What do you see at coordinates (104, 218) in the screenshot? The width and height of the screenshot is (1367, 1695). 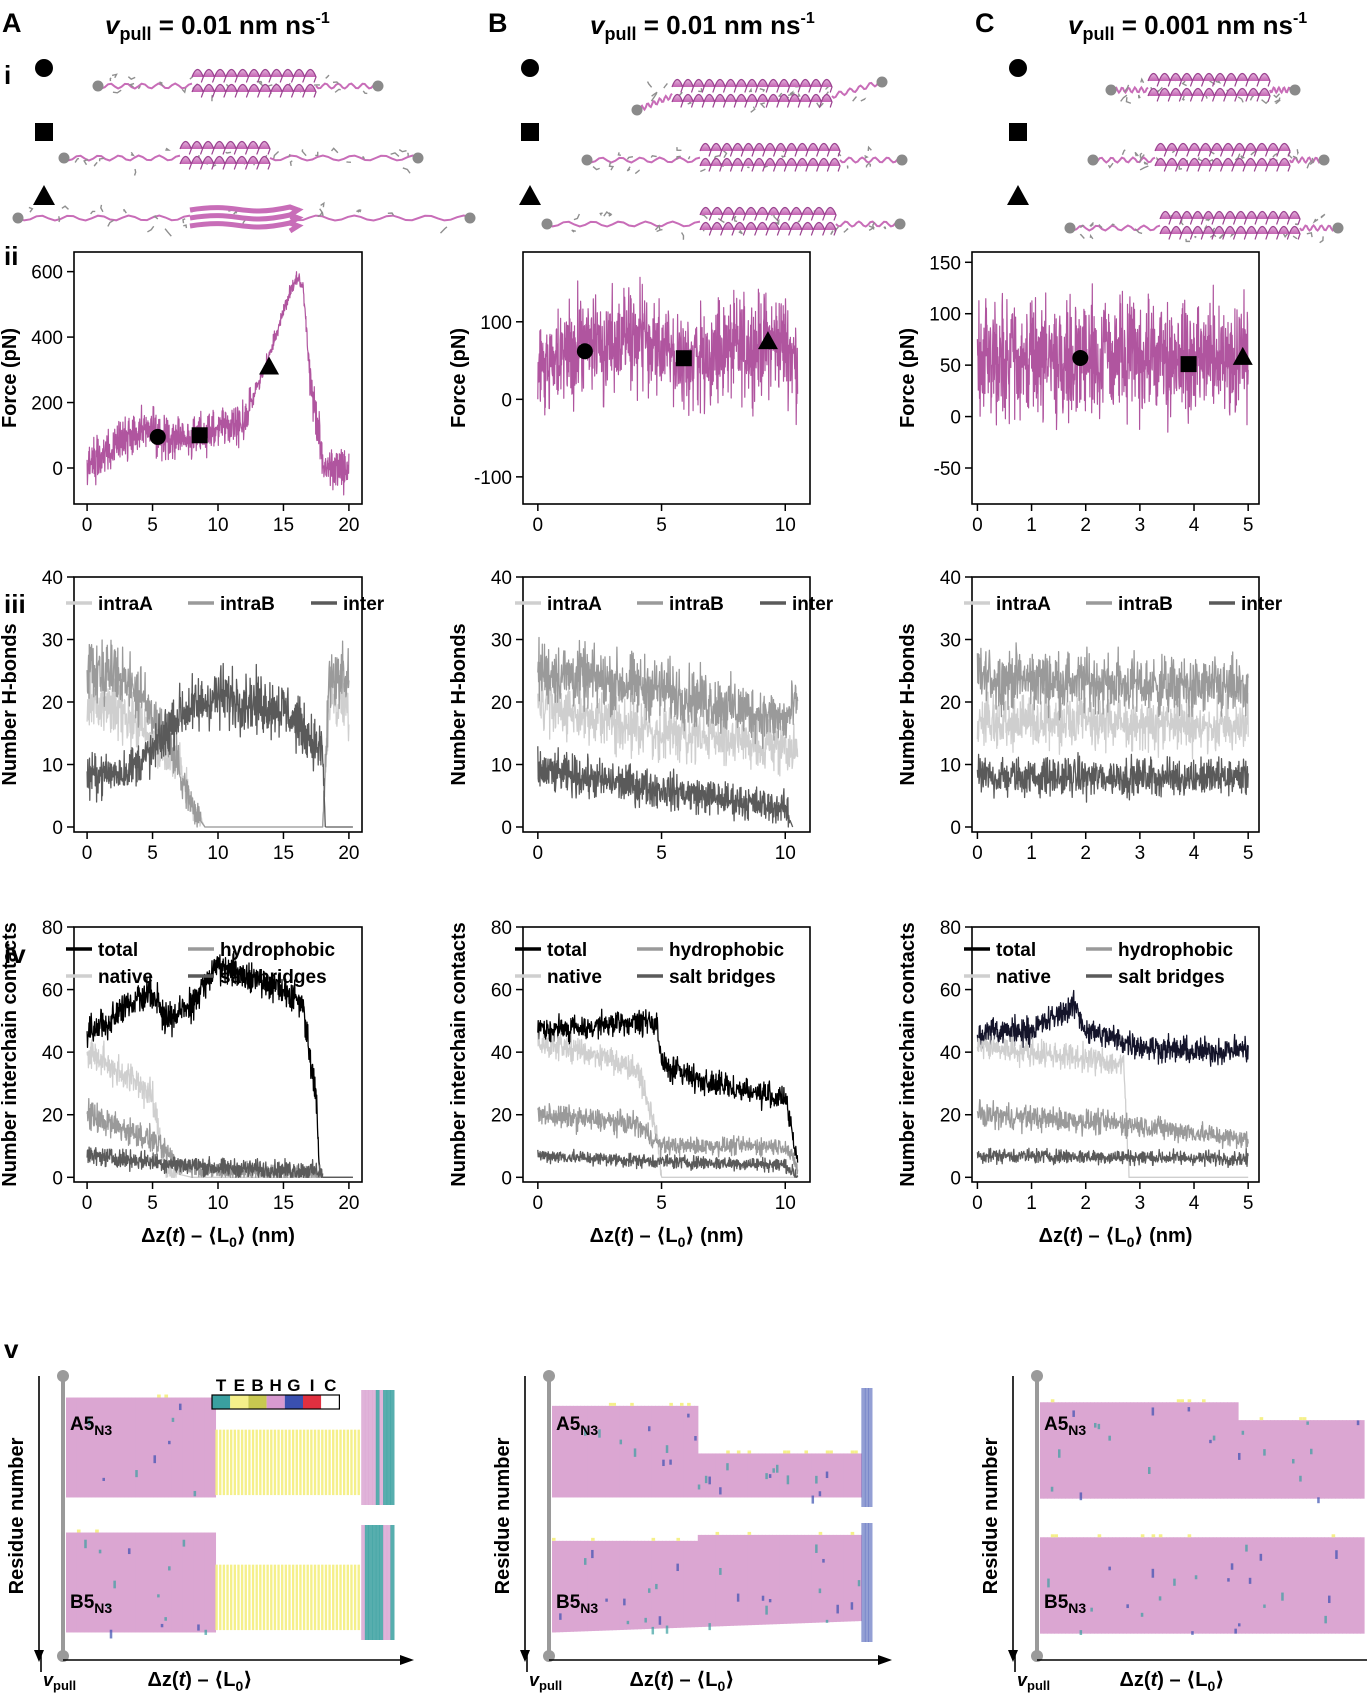 I see `ribbon-tail` at bounding box center [104, 218].